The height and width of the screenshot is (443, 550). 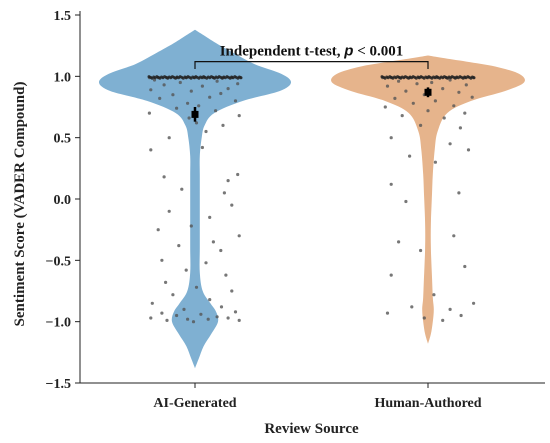 What do you see at coordinates (58, 384) in the screenshot?
I see `y-tick-label: −1.5` at bounding box center [58, 384].